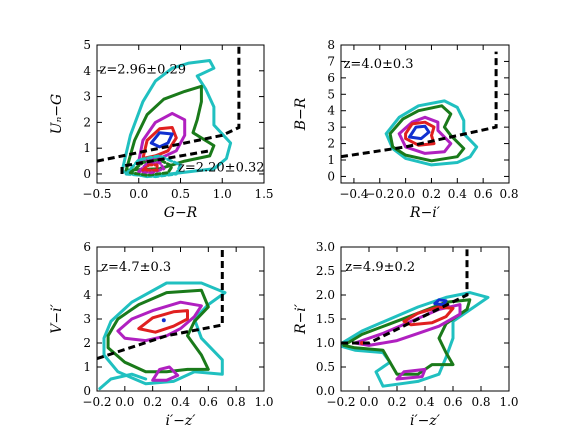 The image size is (581, 436). I want to click on y-tick-label: 7, so click(331, 61).